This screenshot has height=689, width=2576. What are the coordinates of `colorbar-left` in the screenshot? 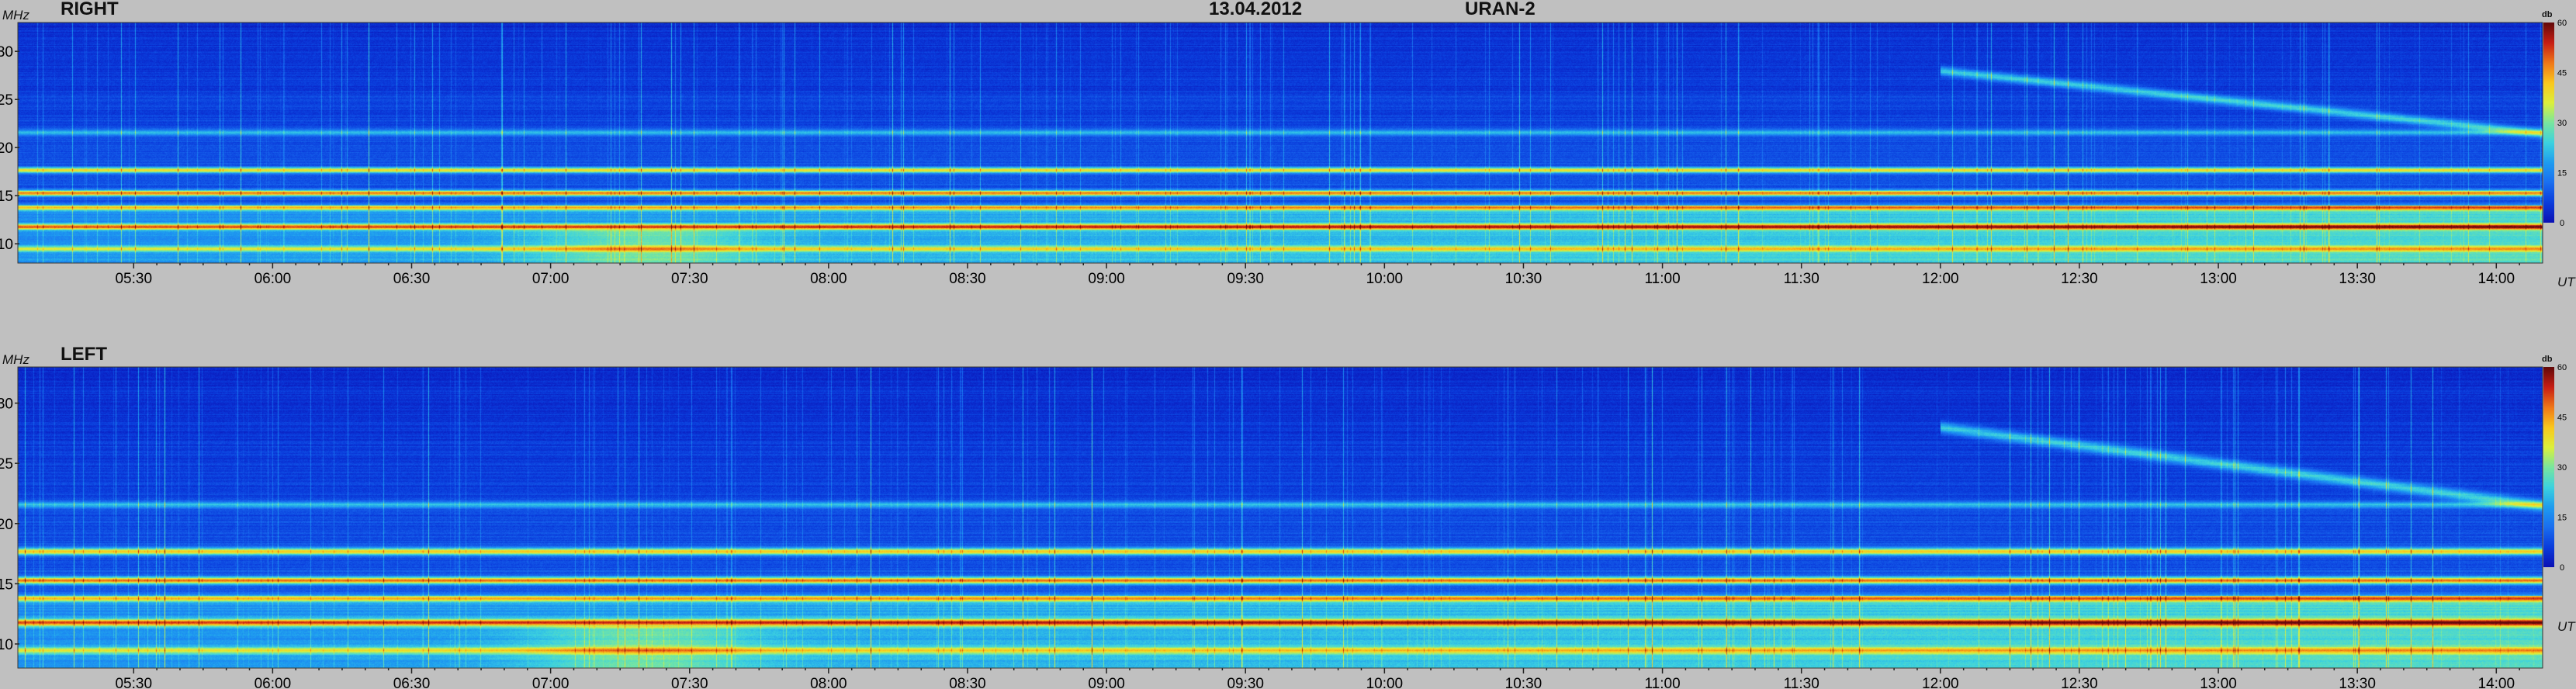 It's located at (2548, 467).